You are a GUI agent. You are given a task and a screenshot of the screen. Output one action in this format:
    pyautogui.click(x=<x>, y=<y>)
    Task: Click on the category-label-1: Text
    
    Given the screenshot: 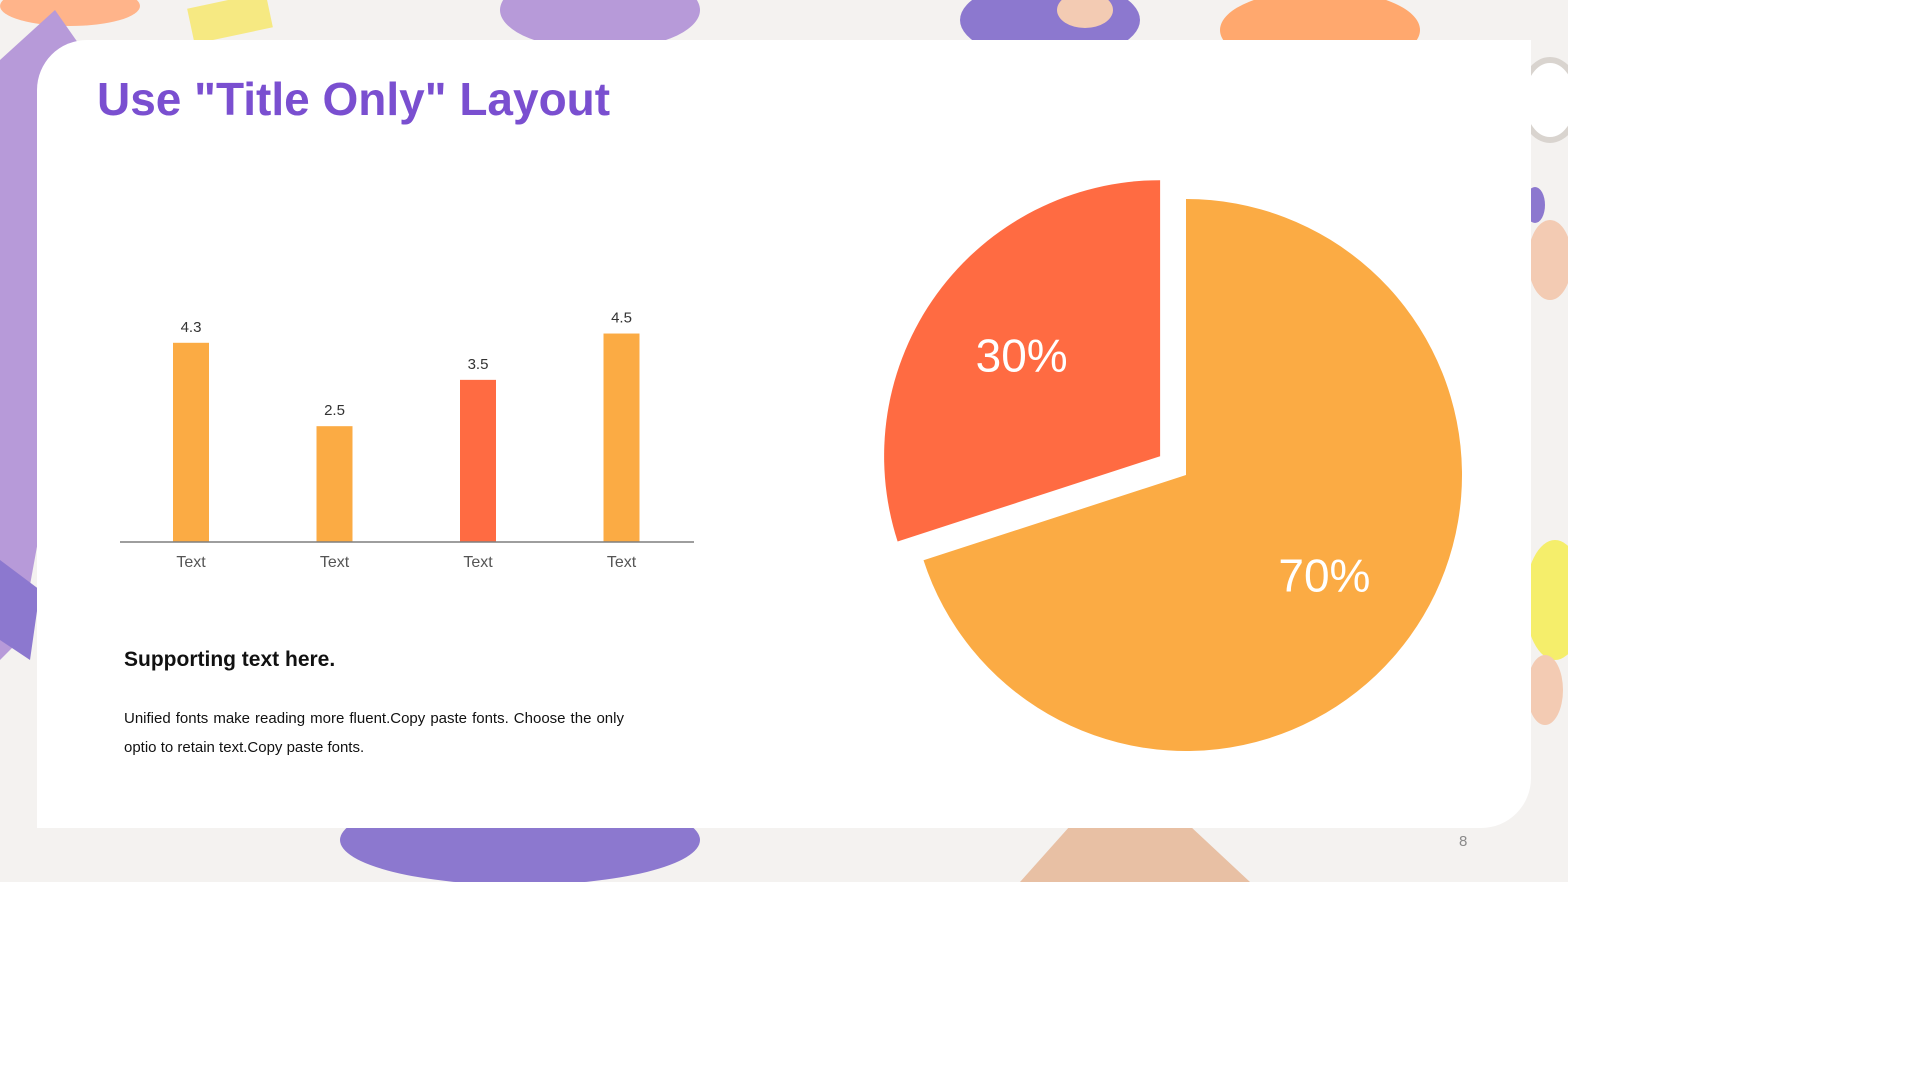 What is the action you would take?
    pyautogui.click(x=191, y=562)
    